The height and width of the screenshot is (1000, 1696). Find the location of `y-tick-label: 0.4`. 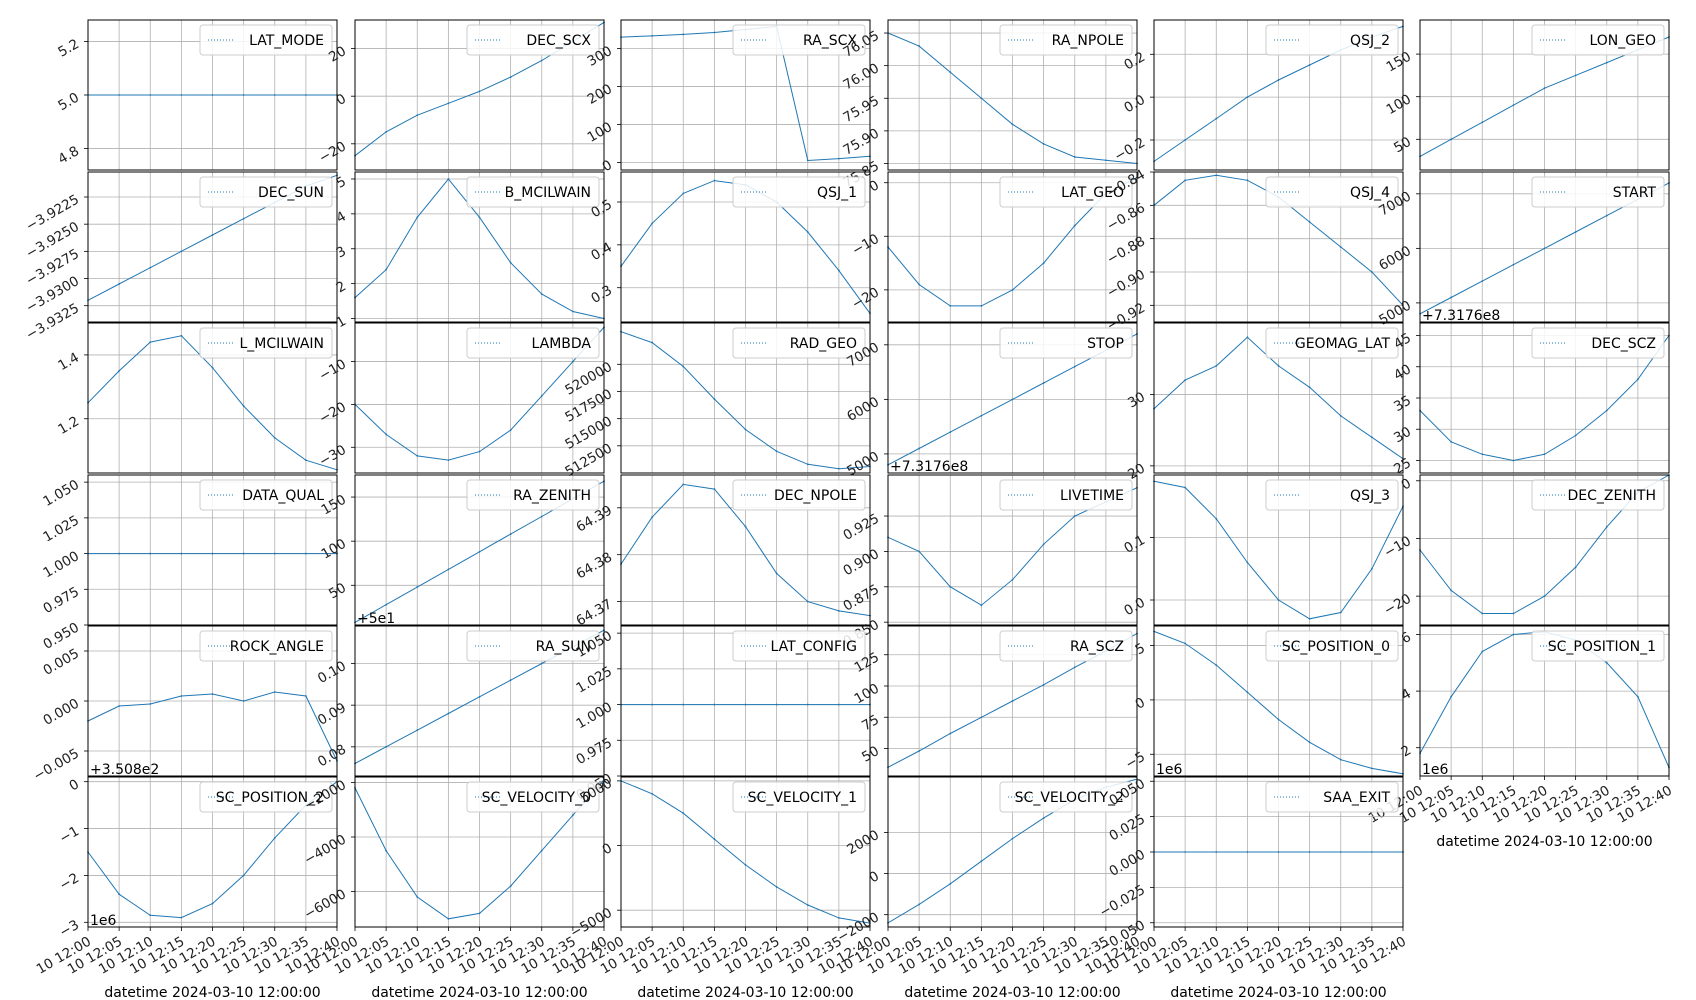

y-tick-label: 0.4 is located at coordinates (601, 251).